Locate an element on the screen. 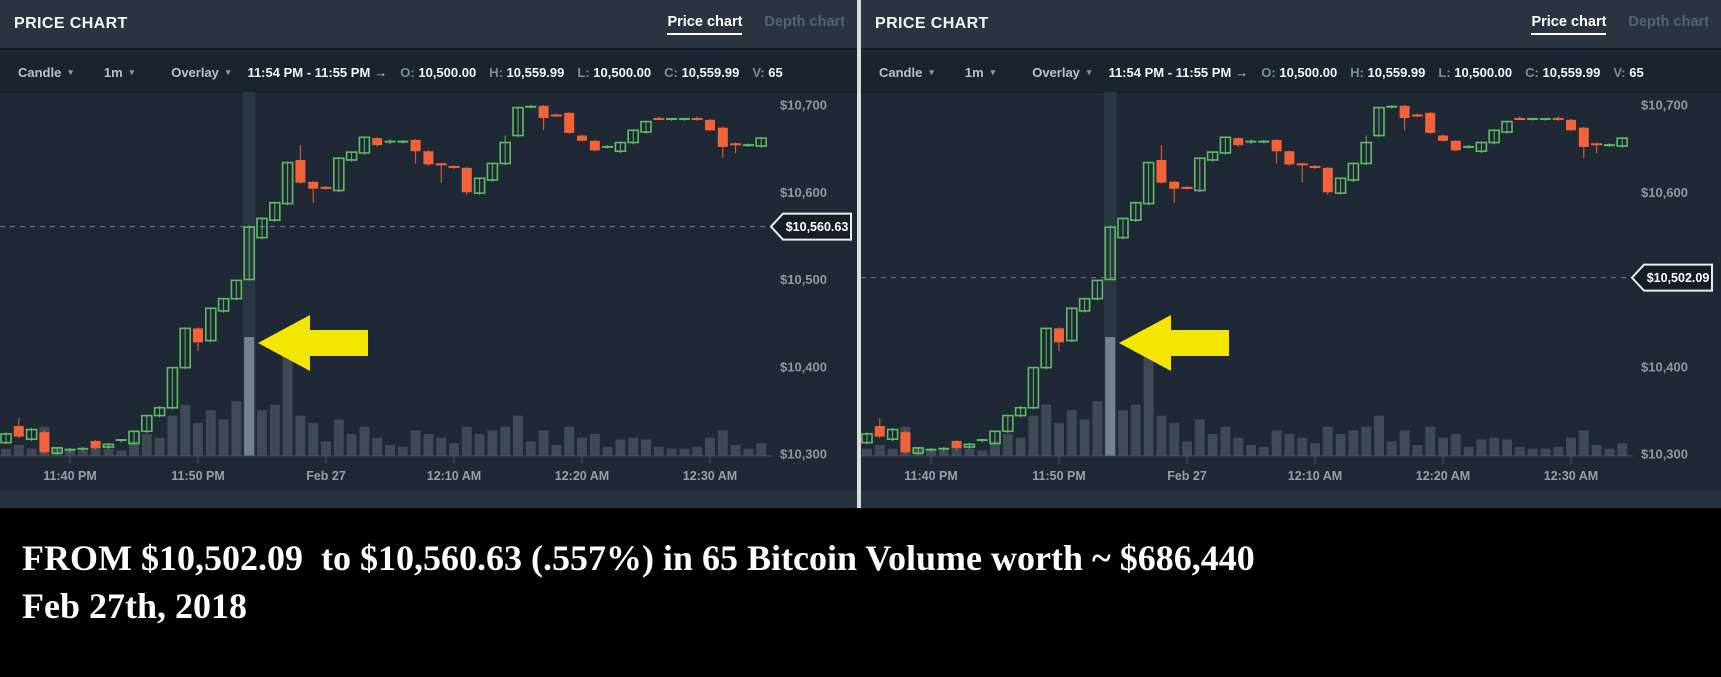  svg-text: $10,560.63 is located at coordinates (817, 227).